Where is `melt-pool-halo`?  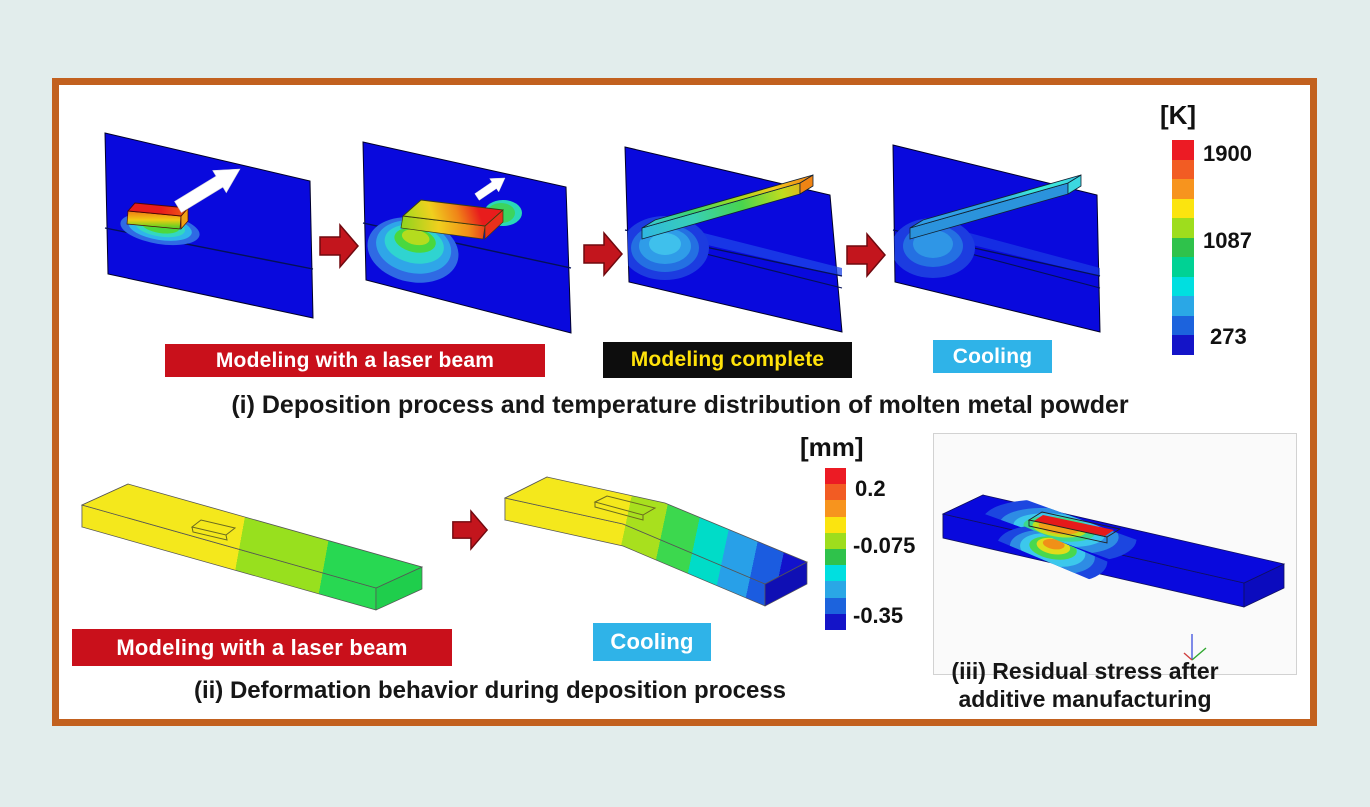 melt-pool-halo is located at coordinates (413, 250).